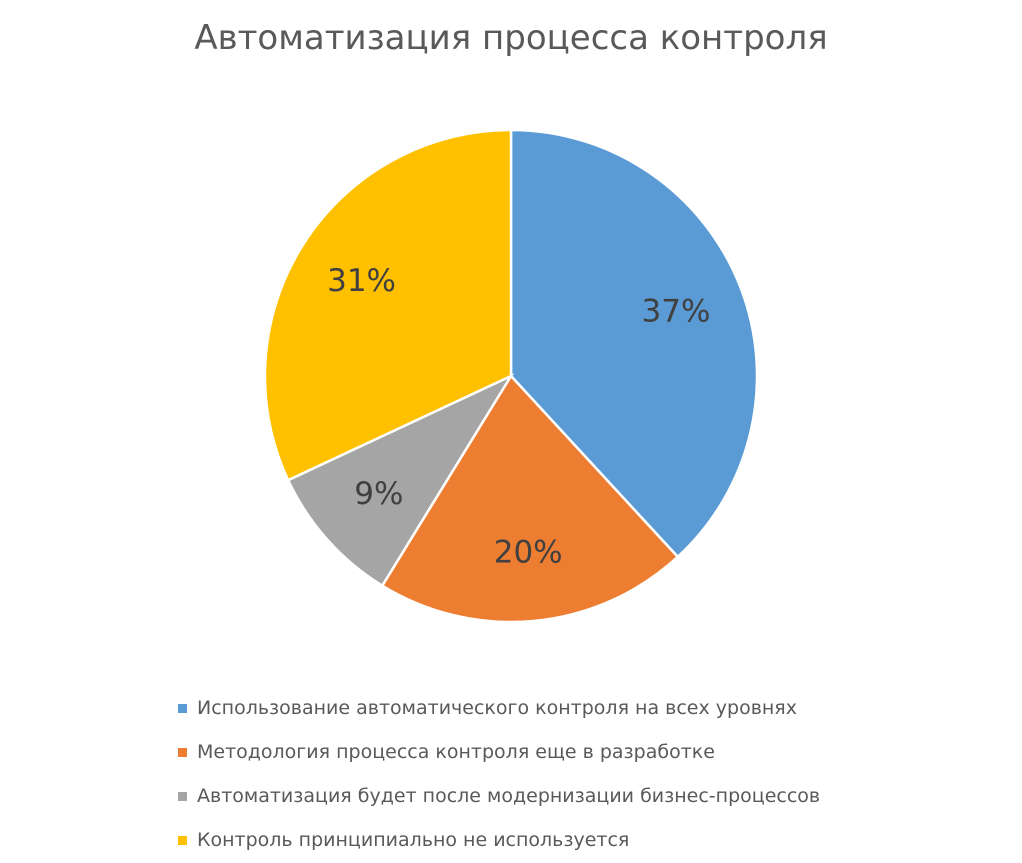  I want to click on pie-slice-methodology, so click(530, 498).